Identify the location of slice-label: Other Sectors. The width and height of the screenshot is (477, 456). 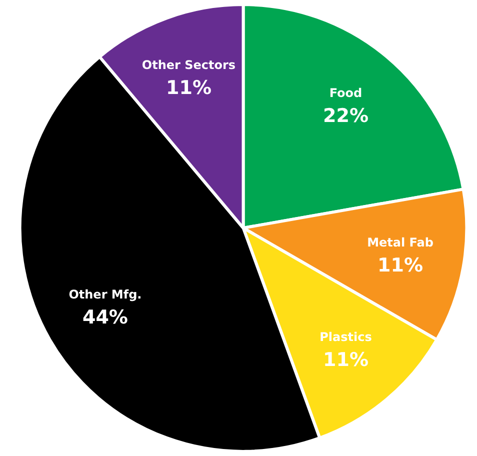
(189, 65).